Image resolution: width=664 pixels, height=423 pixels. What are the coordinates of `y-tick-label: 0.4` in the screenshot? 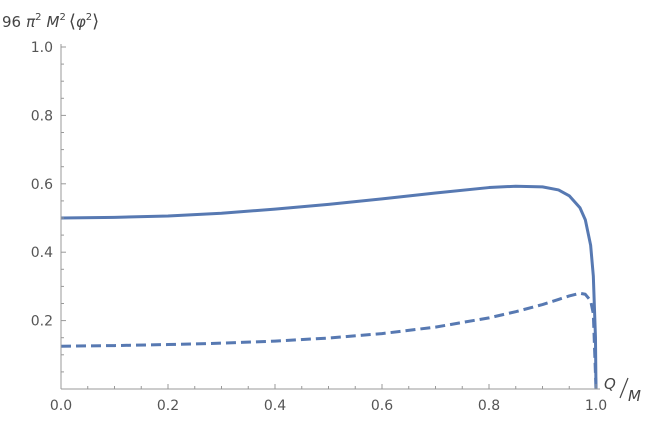 It's located at (42, 253).